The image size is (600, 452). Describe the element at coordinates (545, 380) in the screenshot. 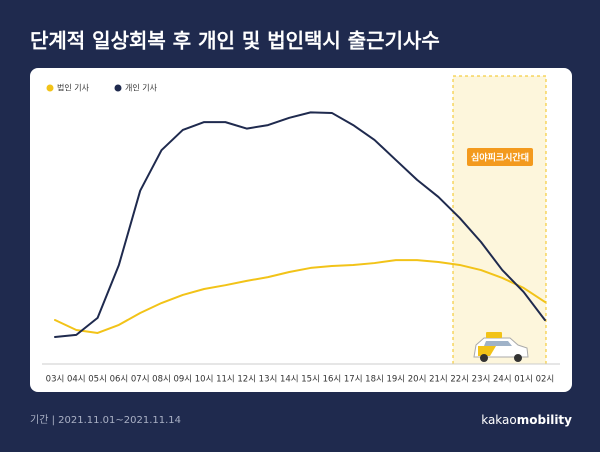

I see `x-tick-label: 02시` at that location.